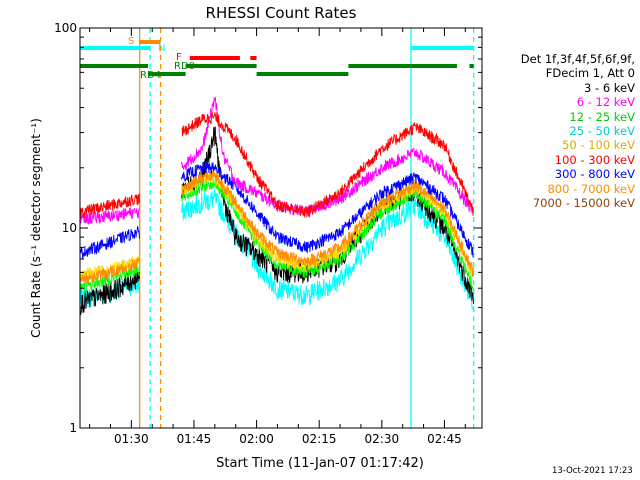  Describe the element at coordinates (609, 87) in the screenshot. I see `legend-entry-3-6: 3 - 6 keV` at that location.